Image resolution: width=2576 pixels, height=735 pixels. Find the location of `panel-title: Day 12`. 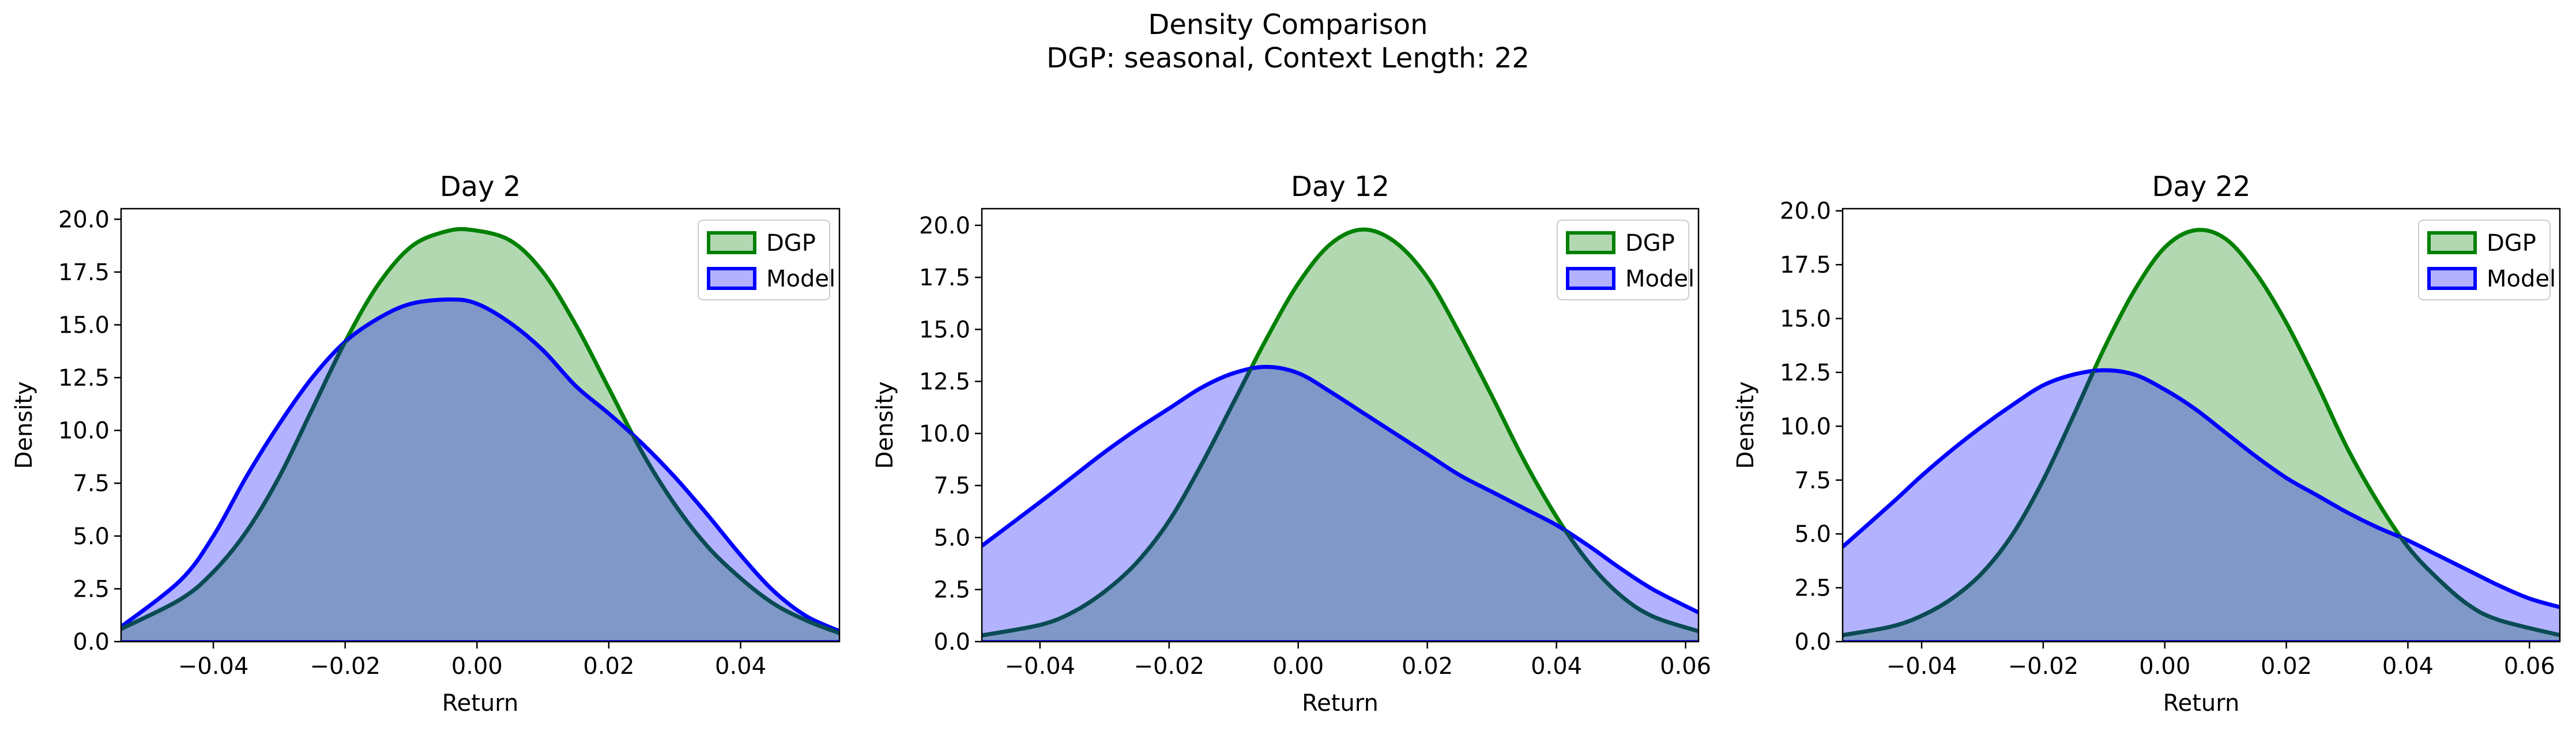

panel-title: Day 12 is located at coordinates (1340, 187).